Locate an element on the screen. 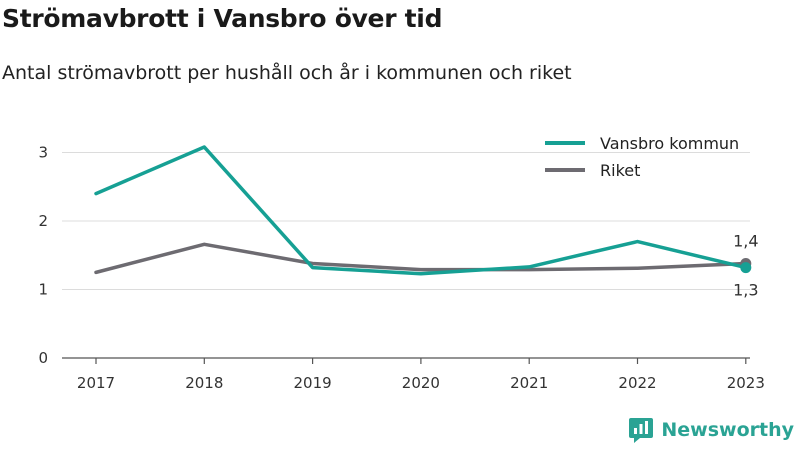  y-tick-label: 1 is located at coordinates (43, 290).